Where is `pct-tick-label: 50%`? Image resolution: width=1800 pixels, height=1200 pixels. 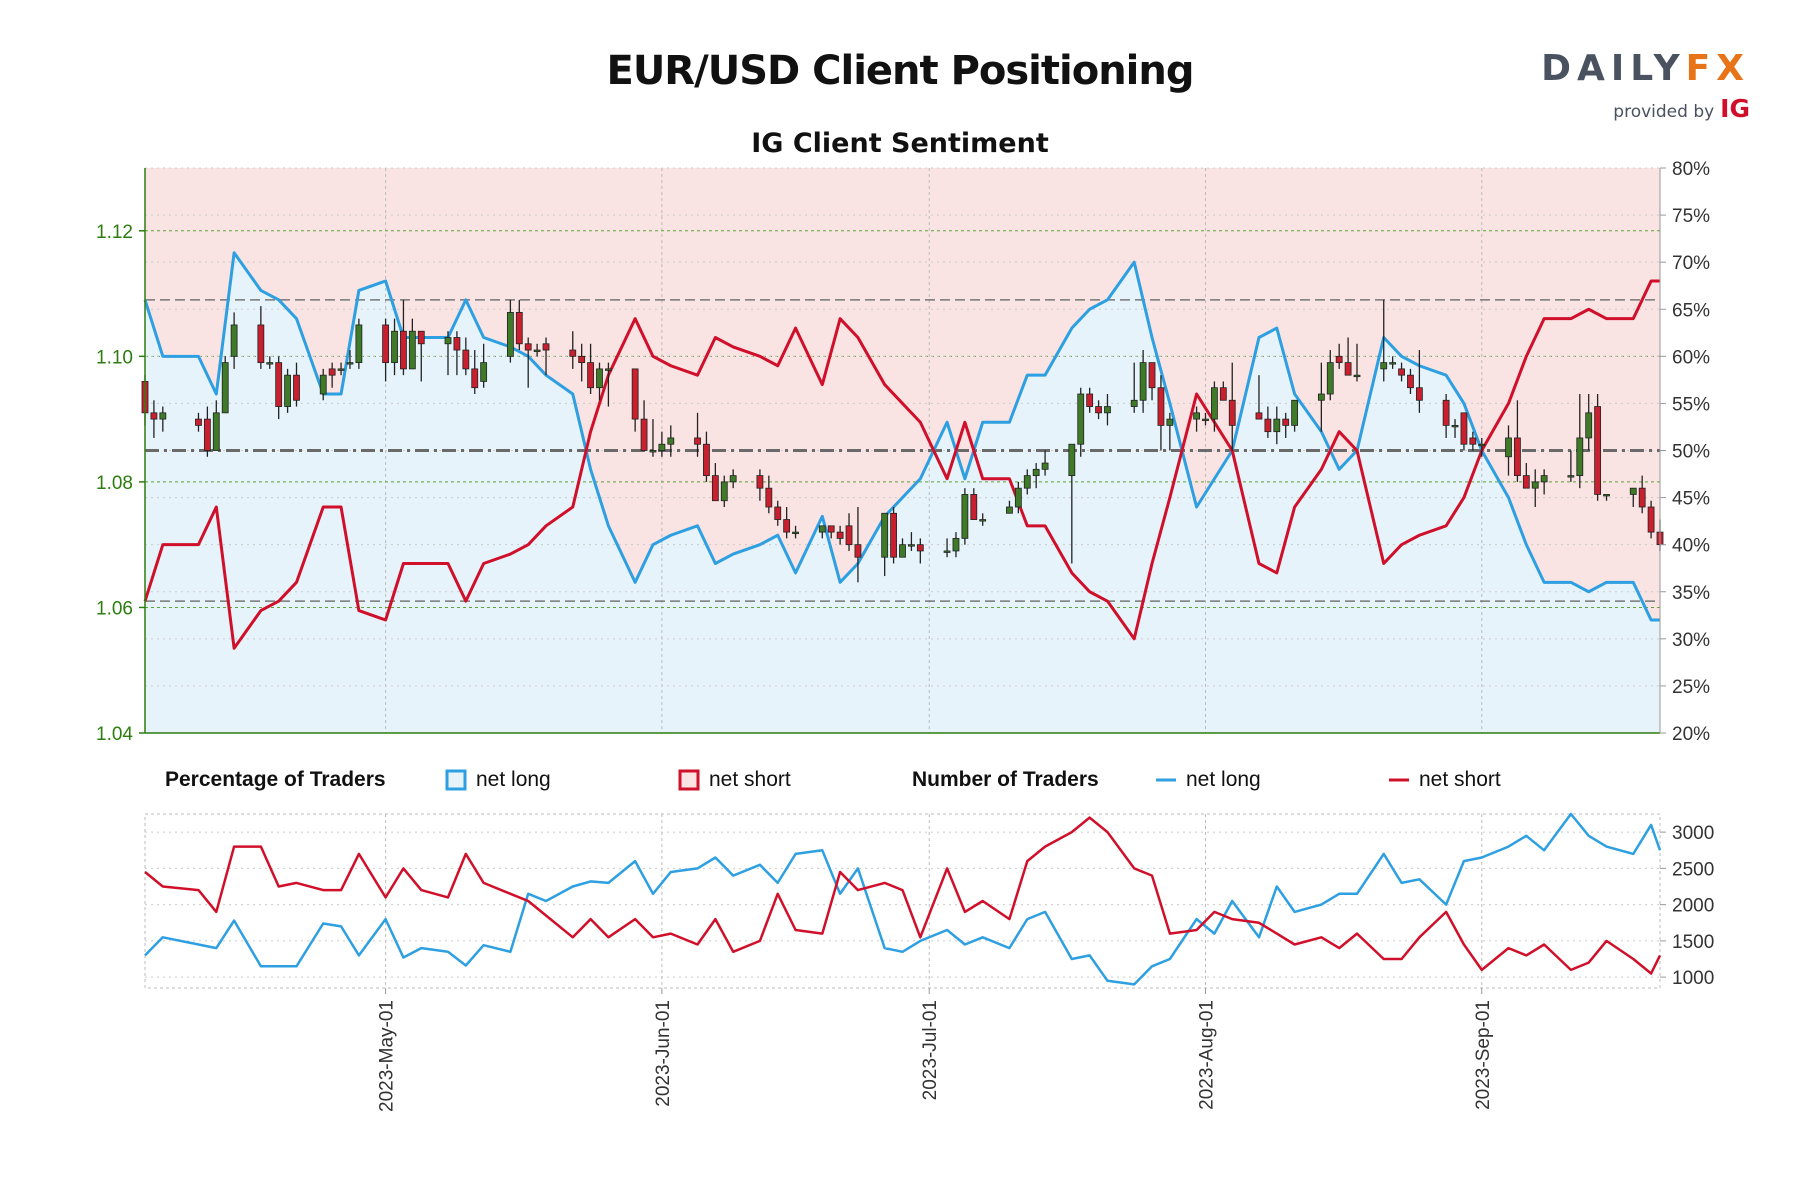
pct-tick-label: 50% is located at coordinates (1691, 452).